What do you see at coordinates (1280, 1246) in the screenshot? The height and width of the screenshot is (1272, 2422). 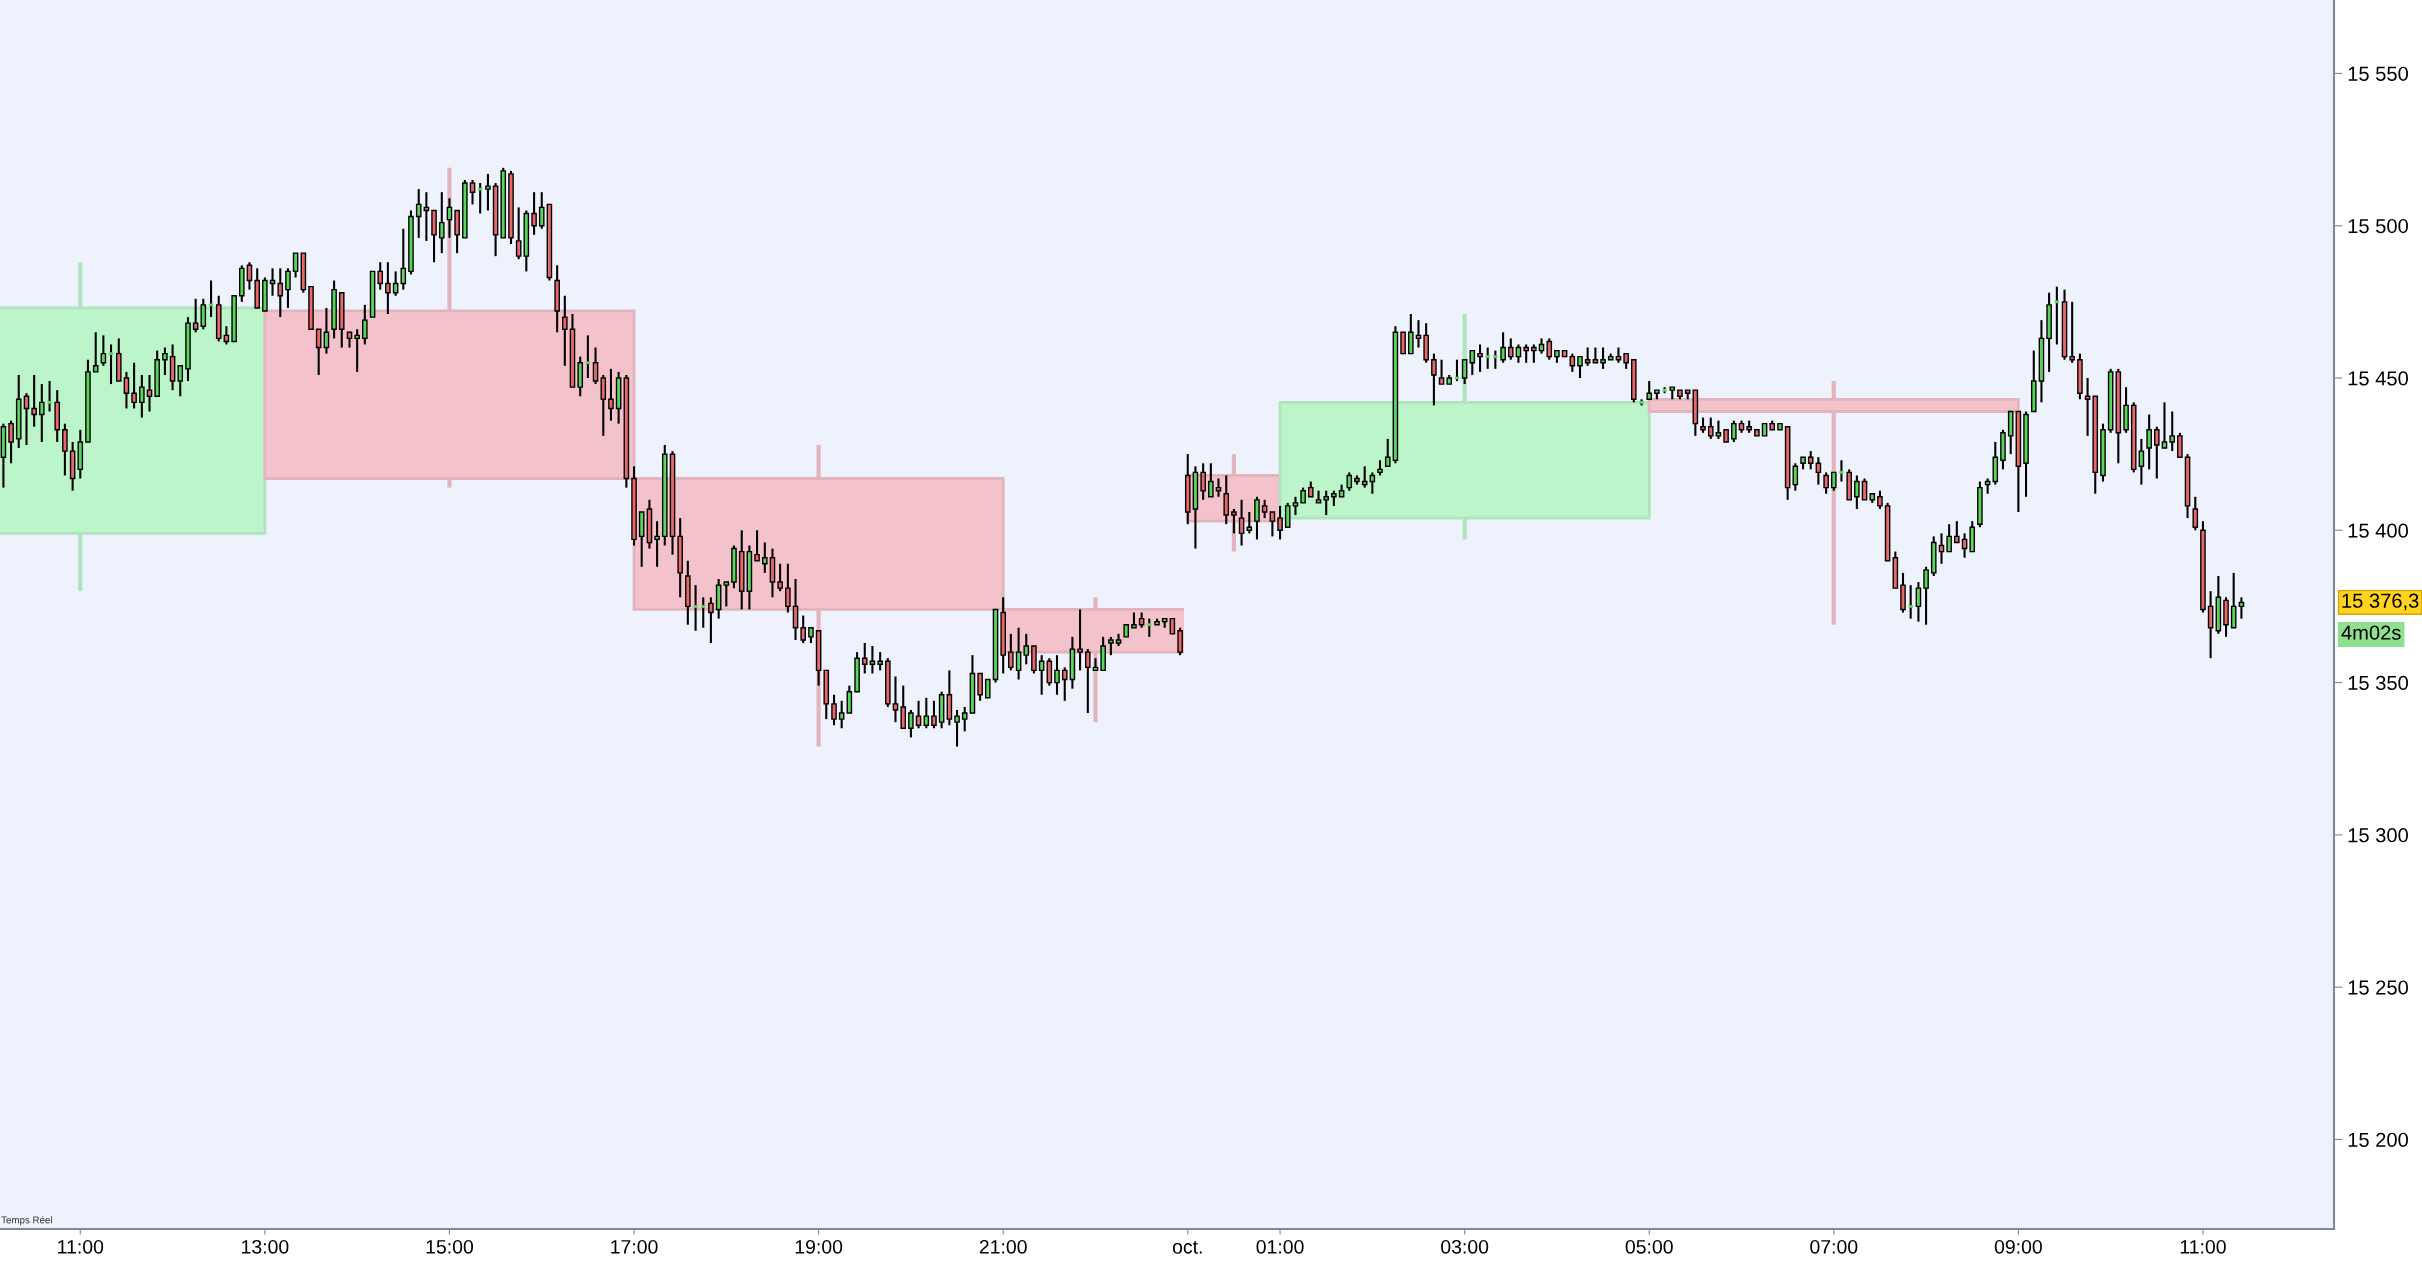 I see `x-tick-label: 01:00` at bounding box center [1280, 1246].